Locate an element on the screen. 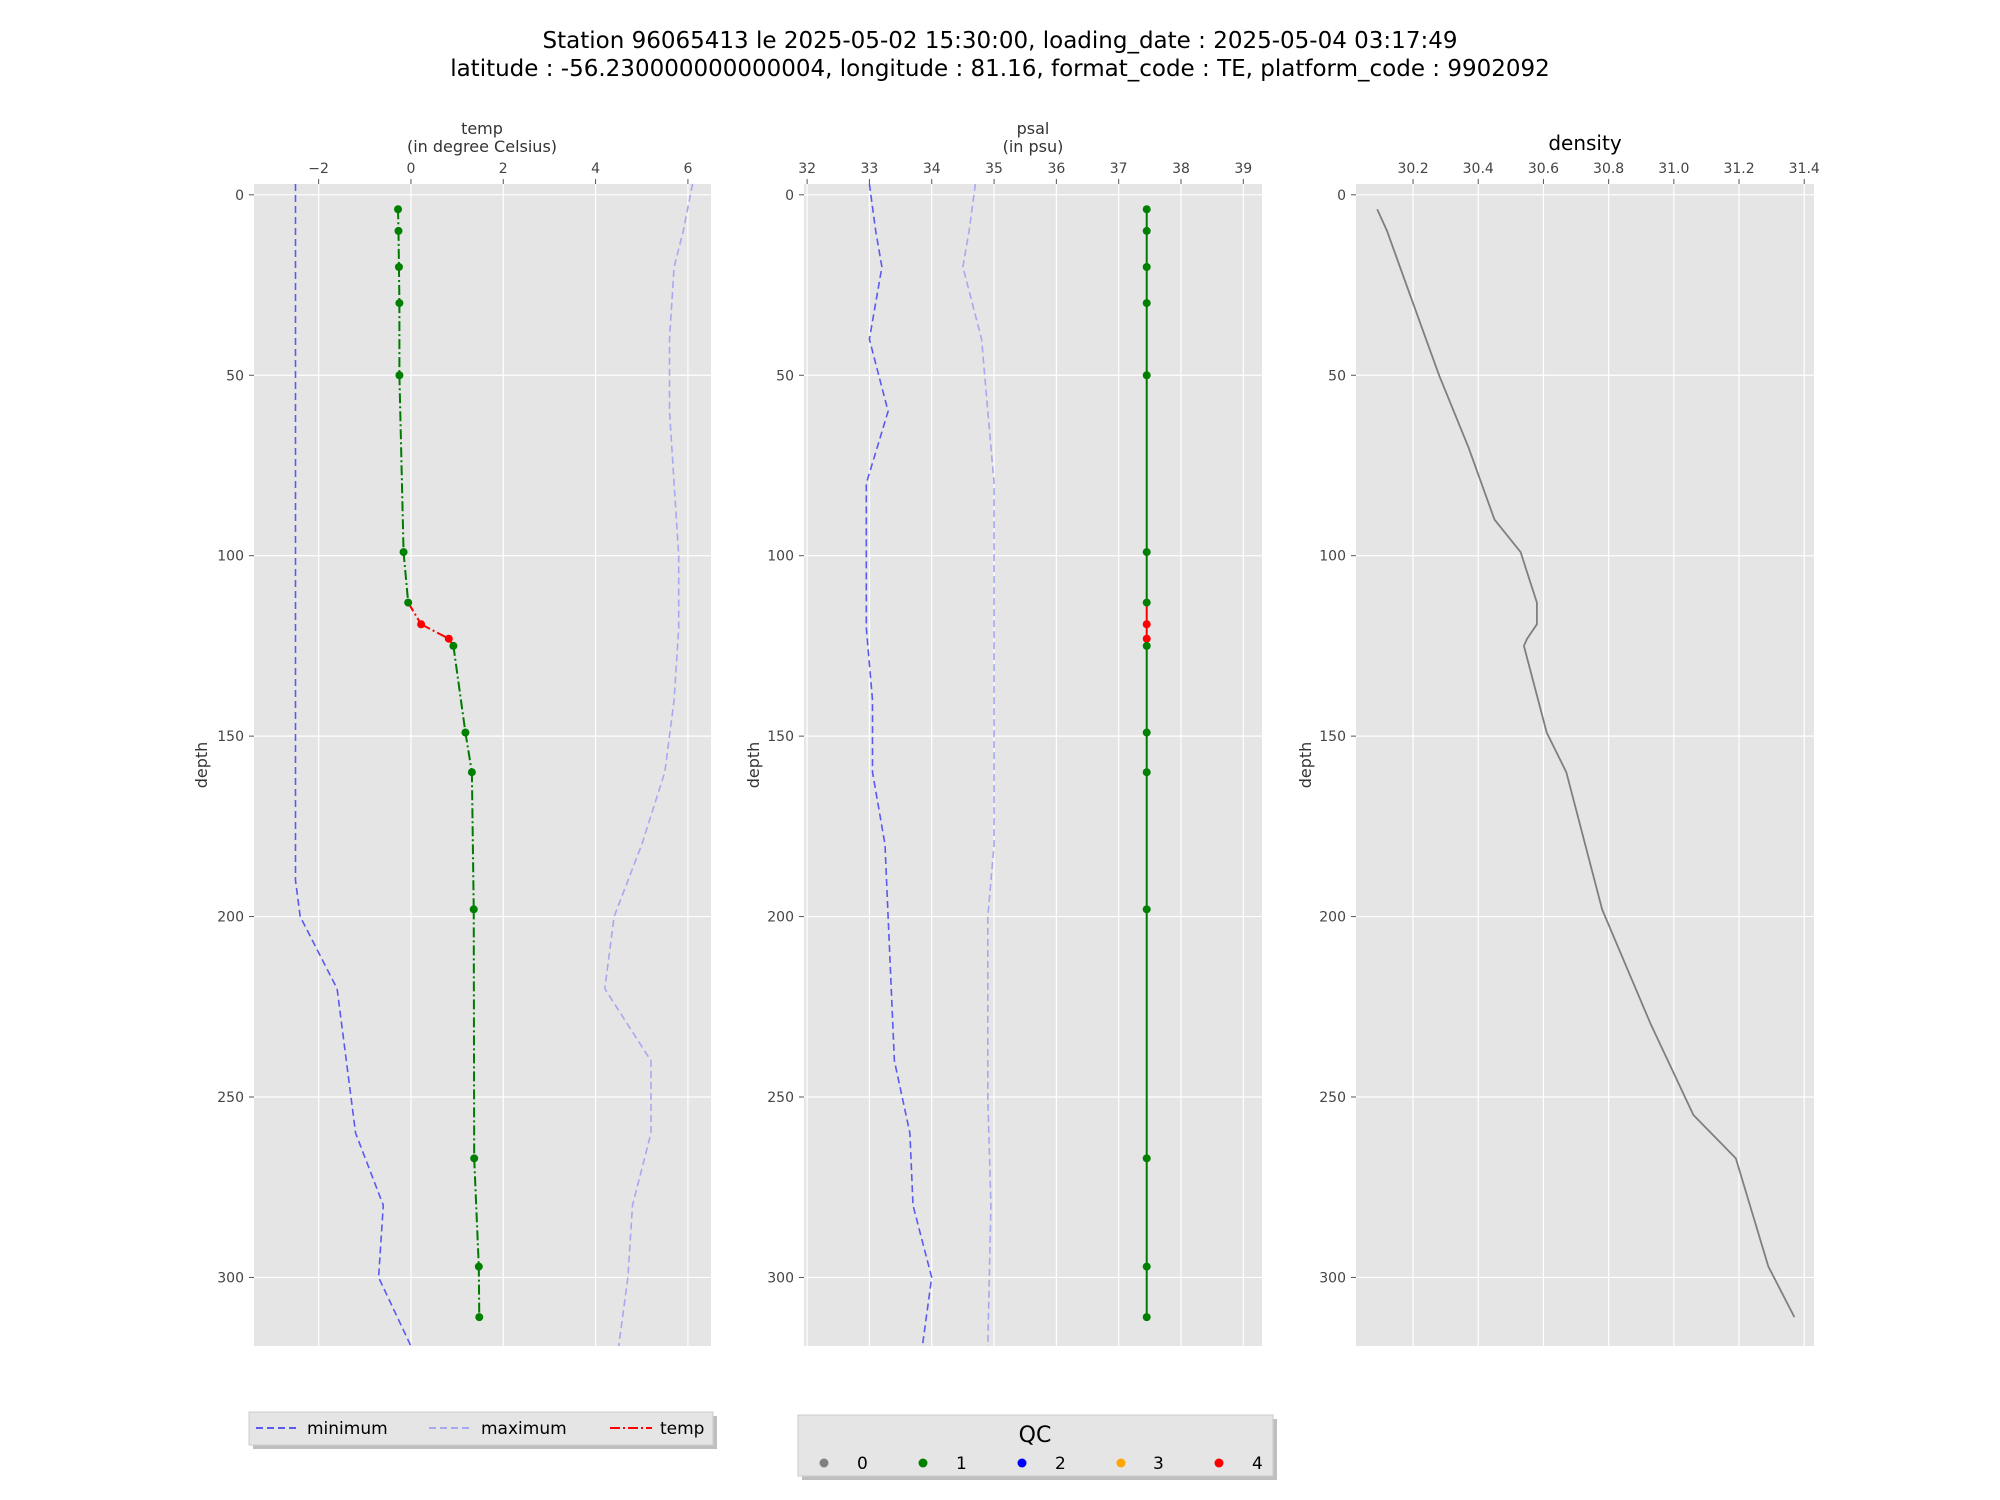  qc-0-label: 0 is located at coordinates (862, 1464).